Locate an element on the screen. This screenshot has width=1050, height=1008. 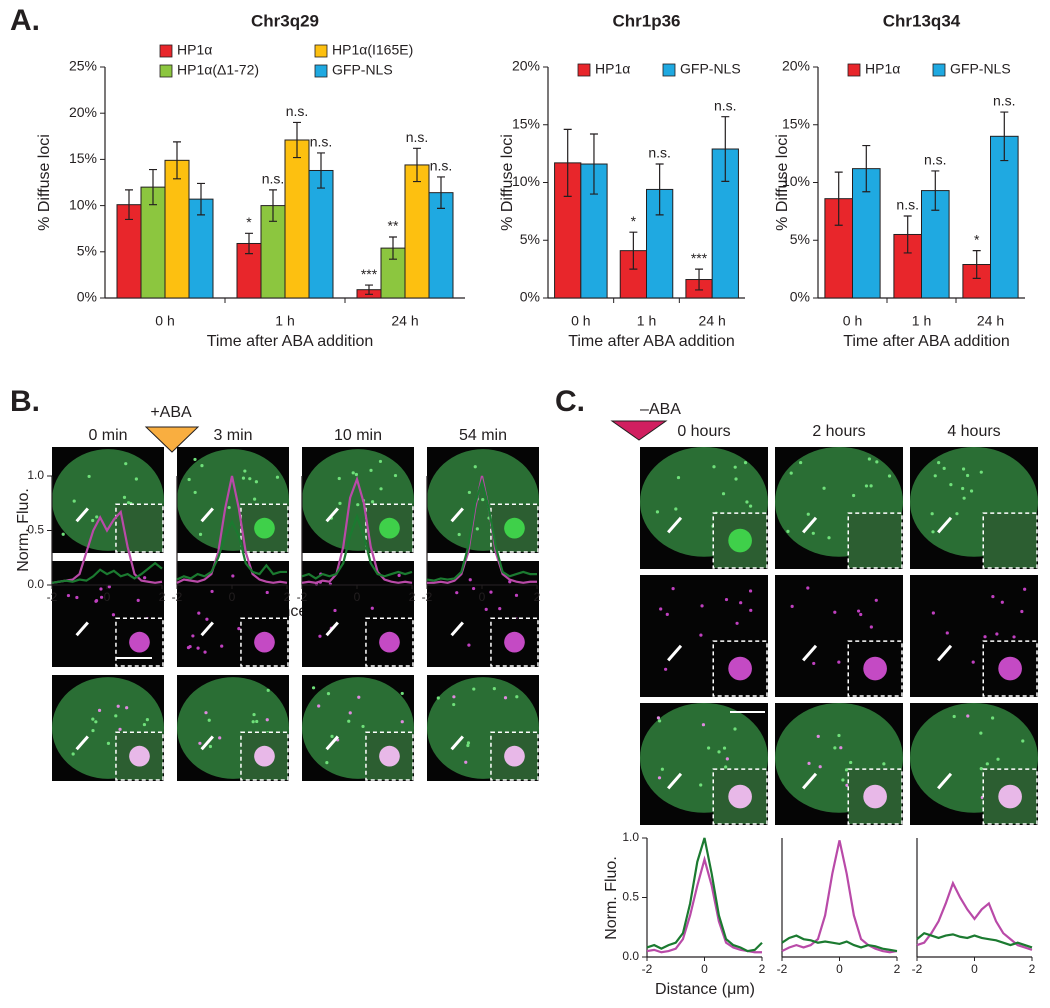
legend-label: HP1α is located at coordinates (612, 69).